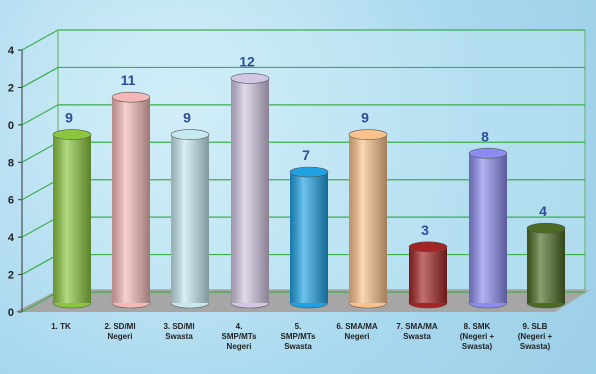  What do you see at coordinates (179, 331) in the screenshot?
I see `x-tick-label: 3. SD/MI Swasta` at bounding box center [179, 331].